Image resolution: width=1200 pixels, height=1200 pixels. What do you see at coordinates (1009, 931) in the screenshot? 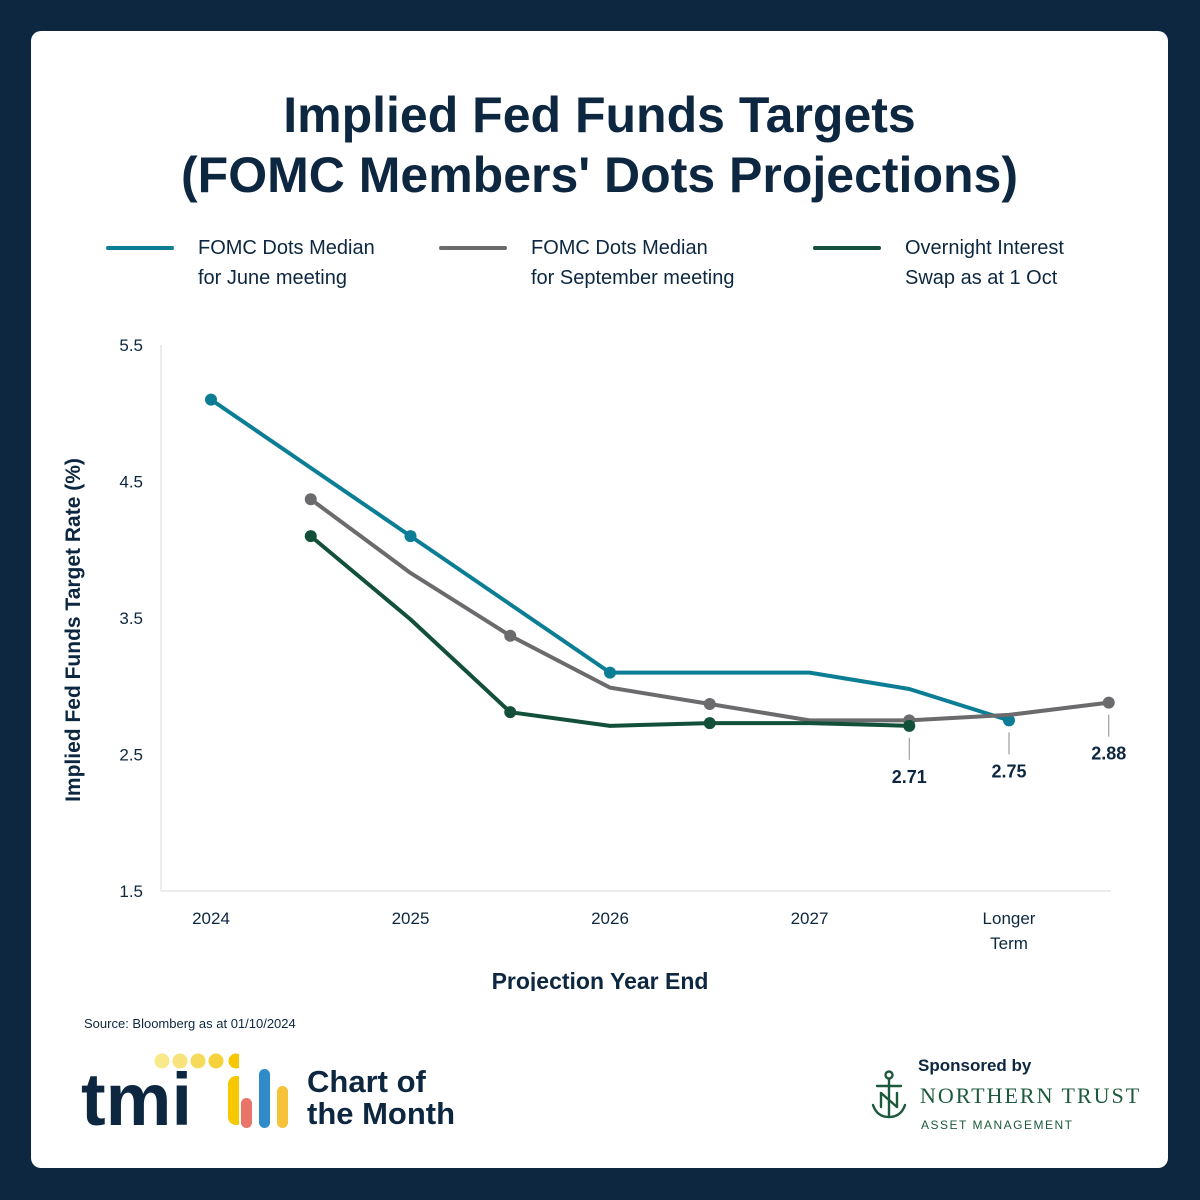
I see `x-tick-label: Longer Term` at bounding box center [1009, 931].